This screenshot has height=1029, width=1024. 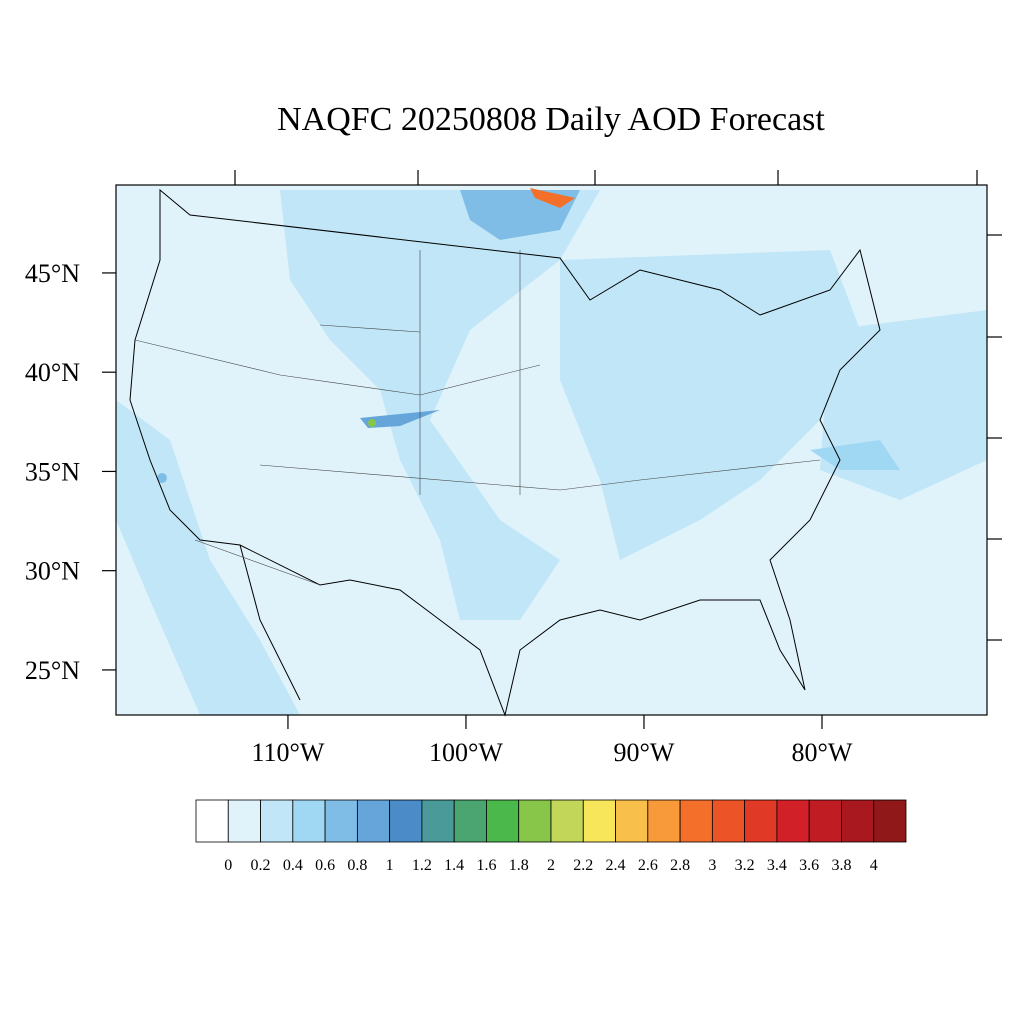 I want to click on x-tick-label: 90°W, so click(x=644, y=752).